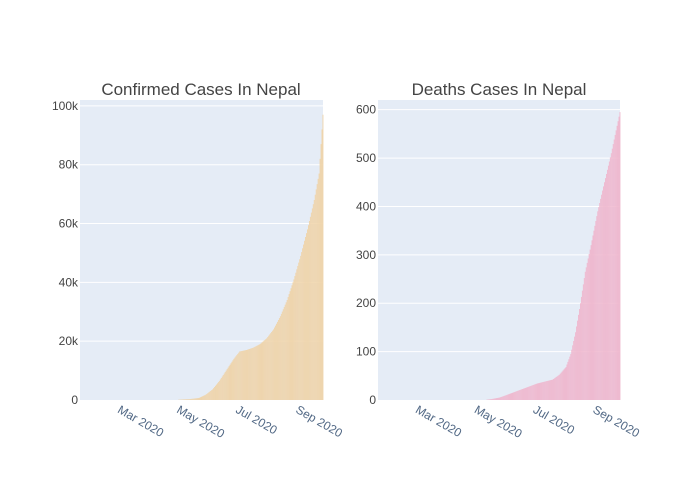  Describe the element at coordinates (366, 352) in the screenshot. I see `deaths-y-tick-label: 100` at that location.